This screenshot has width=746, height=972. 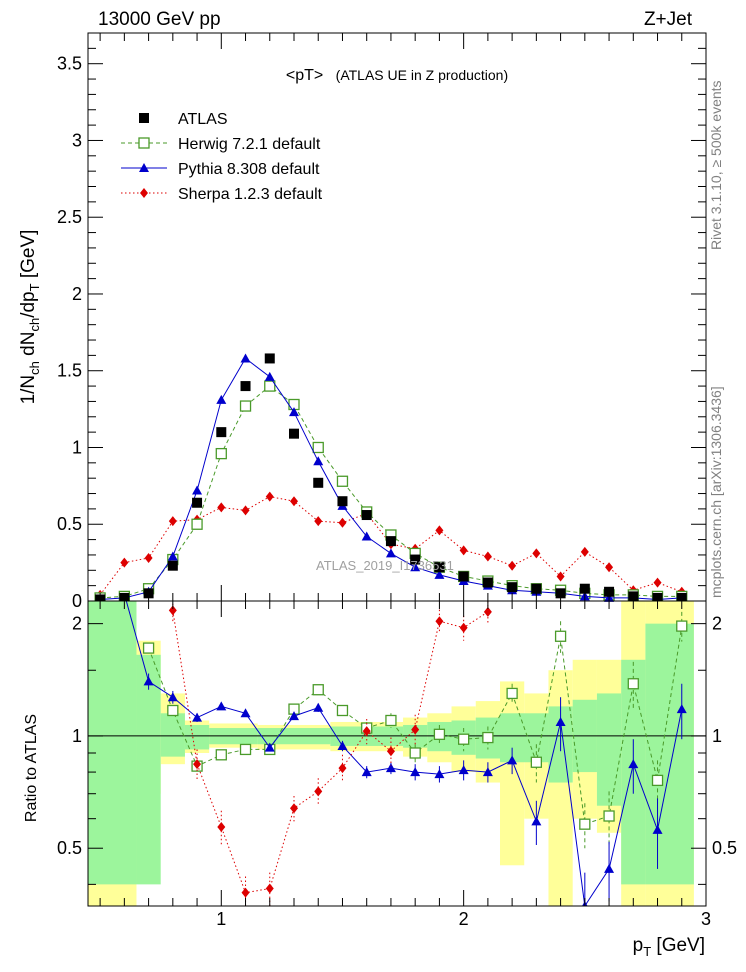 What do you see at coordinates (203, 119) in the screenshot?
I see `legend-label-atlas: ATLAS` at bounding box center [203, 119].